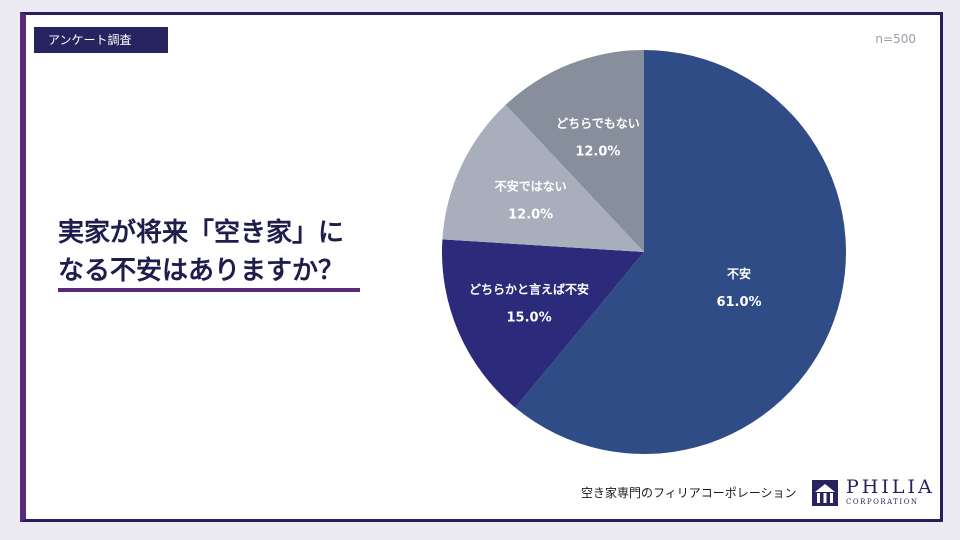 The image size is (960, 540). I want to click on slice-value-2: 12.0%, so click(530, 215).